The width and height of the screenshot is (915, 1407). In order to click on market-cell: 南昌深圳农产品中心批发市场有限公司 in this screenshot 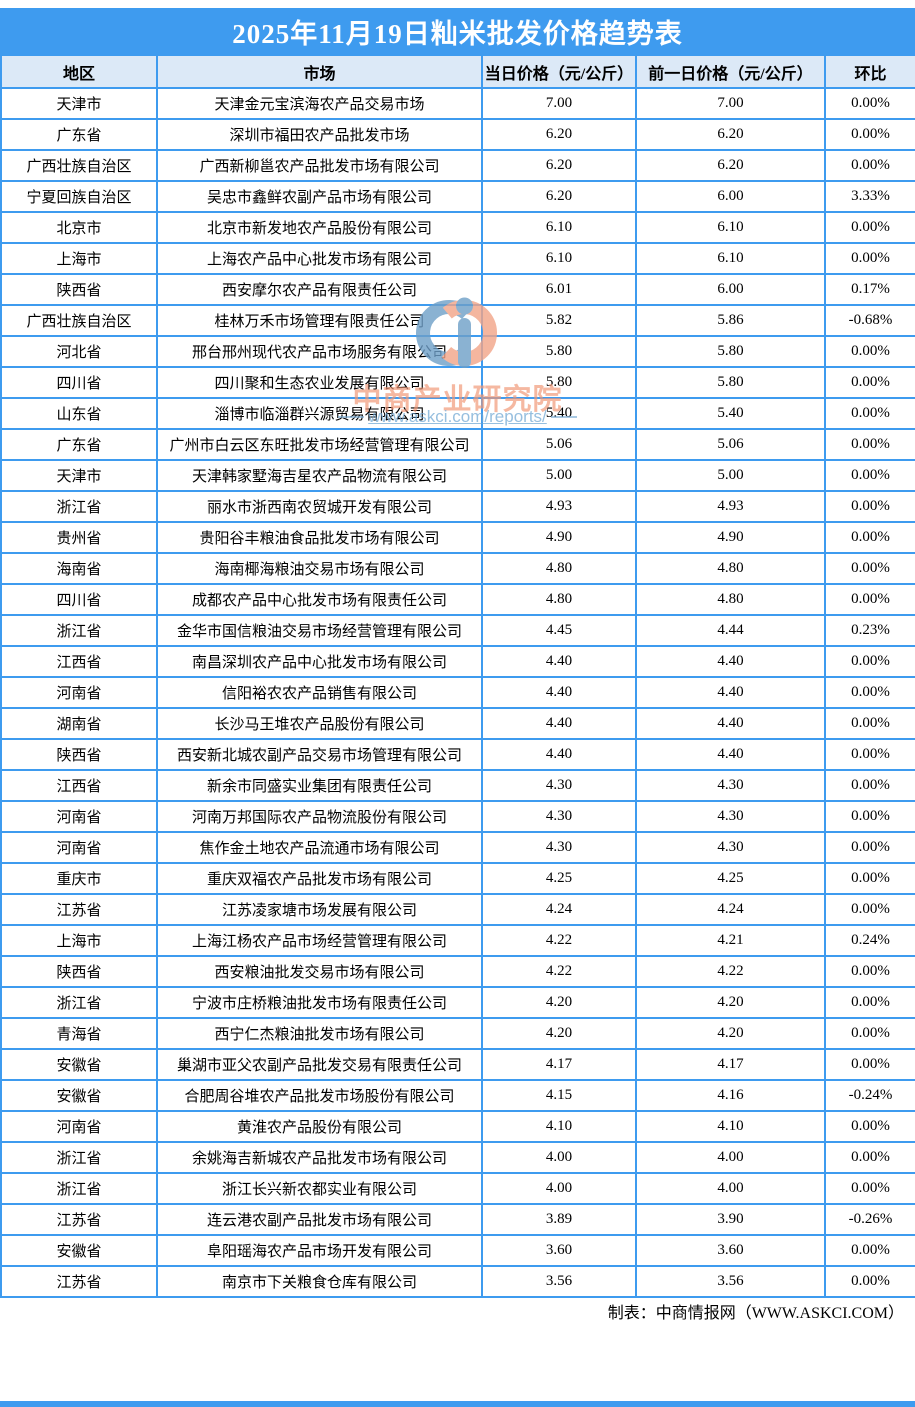, I will do `click(319, 661)`.